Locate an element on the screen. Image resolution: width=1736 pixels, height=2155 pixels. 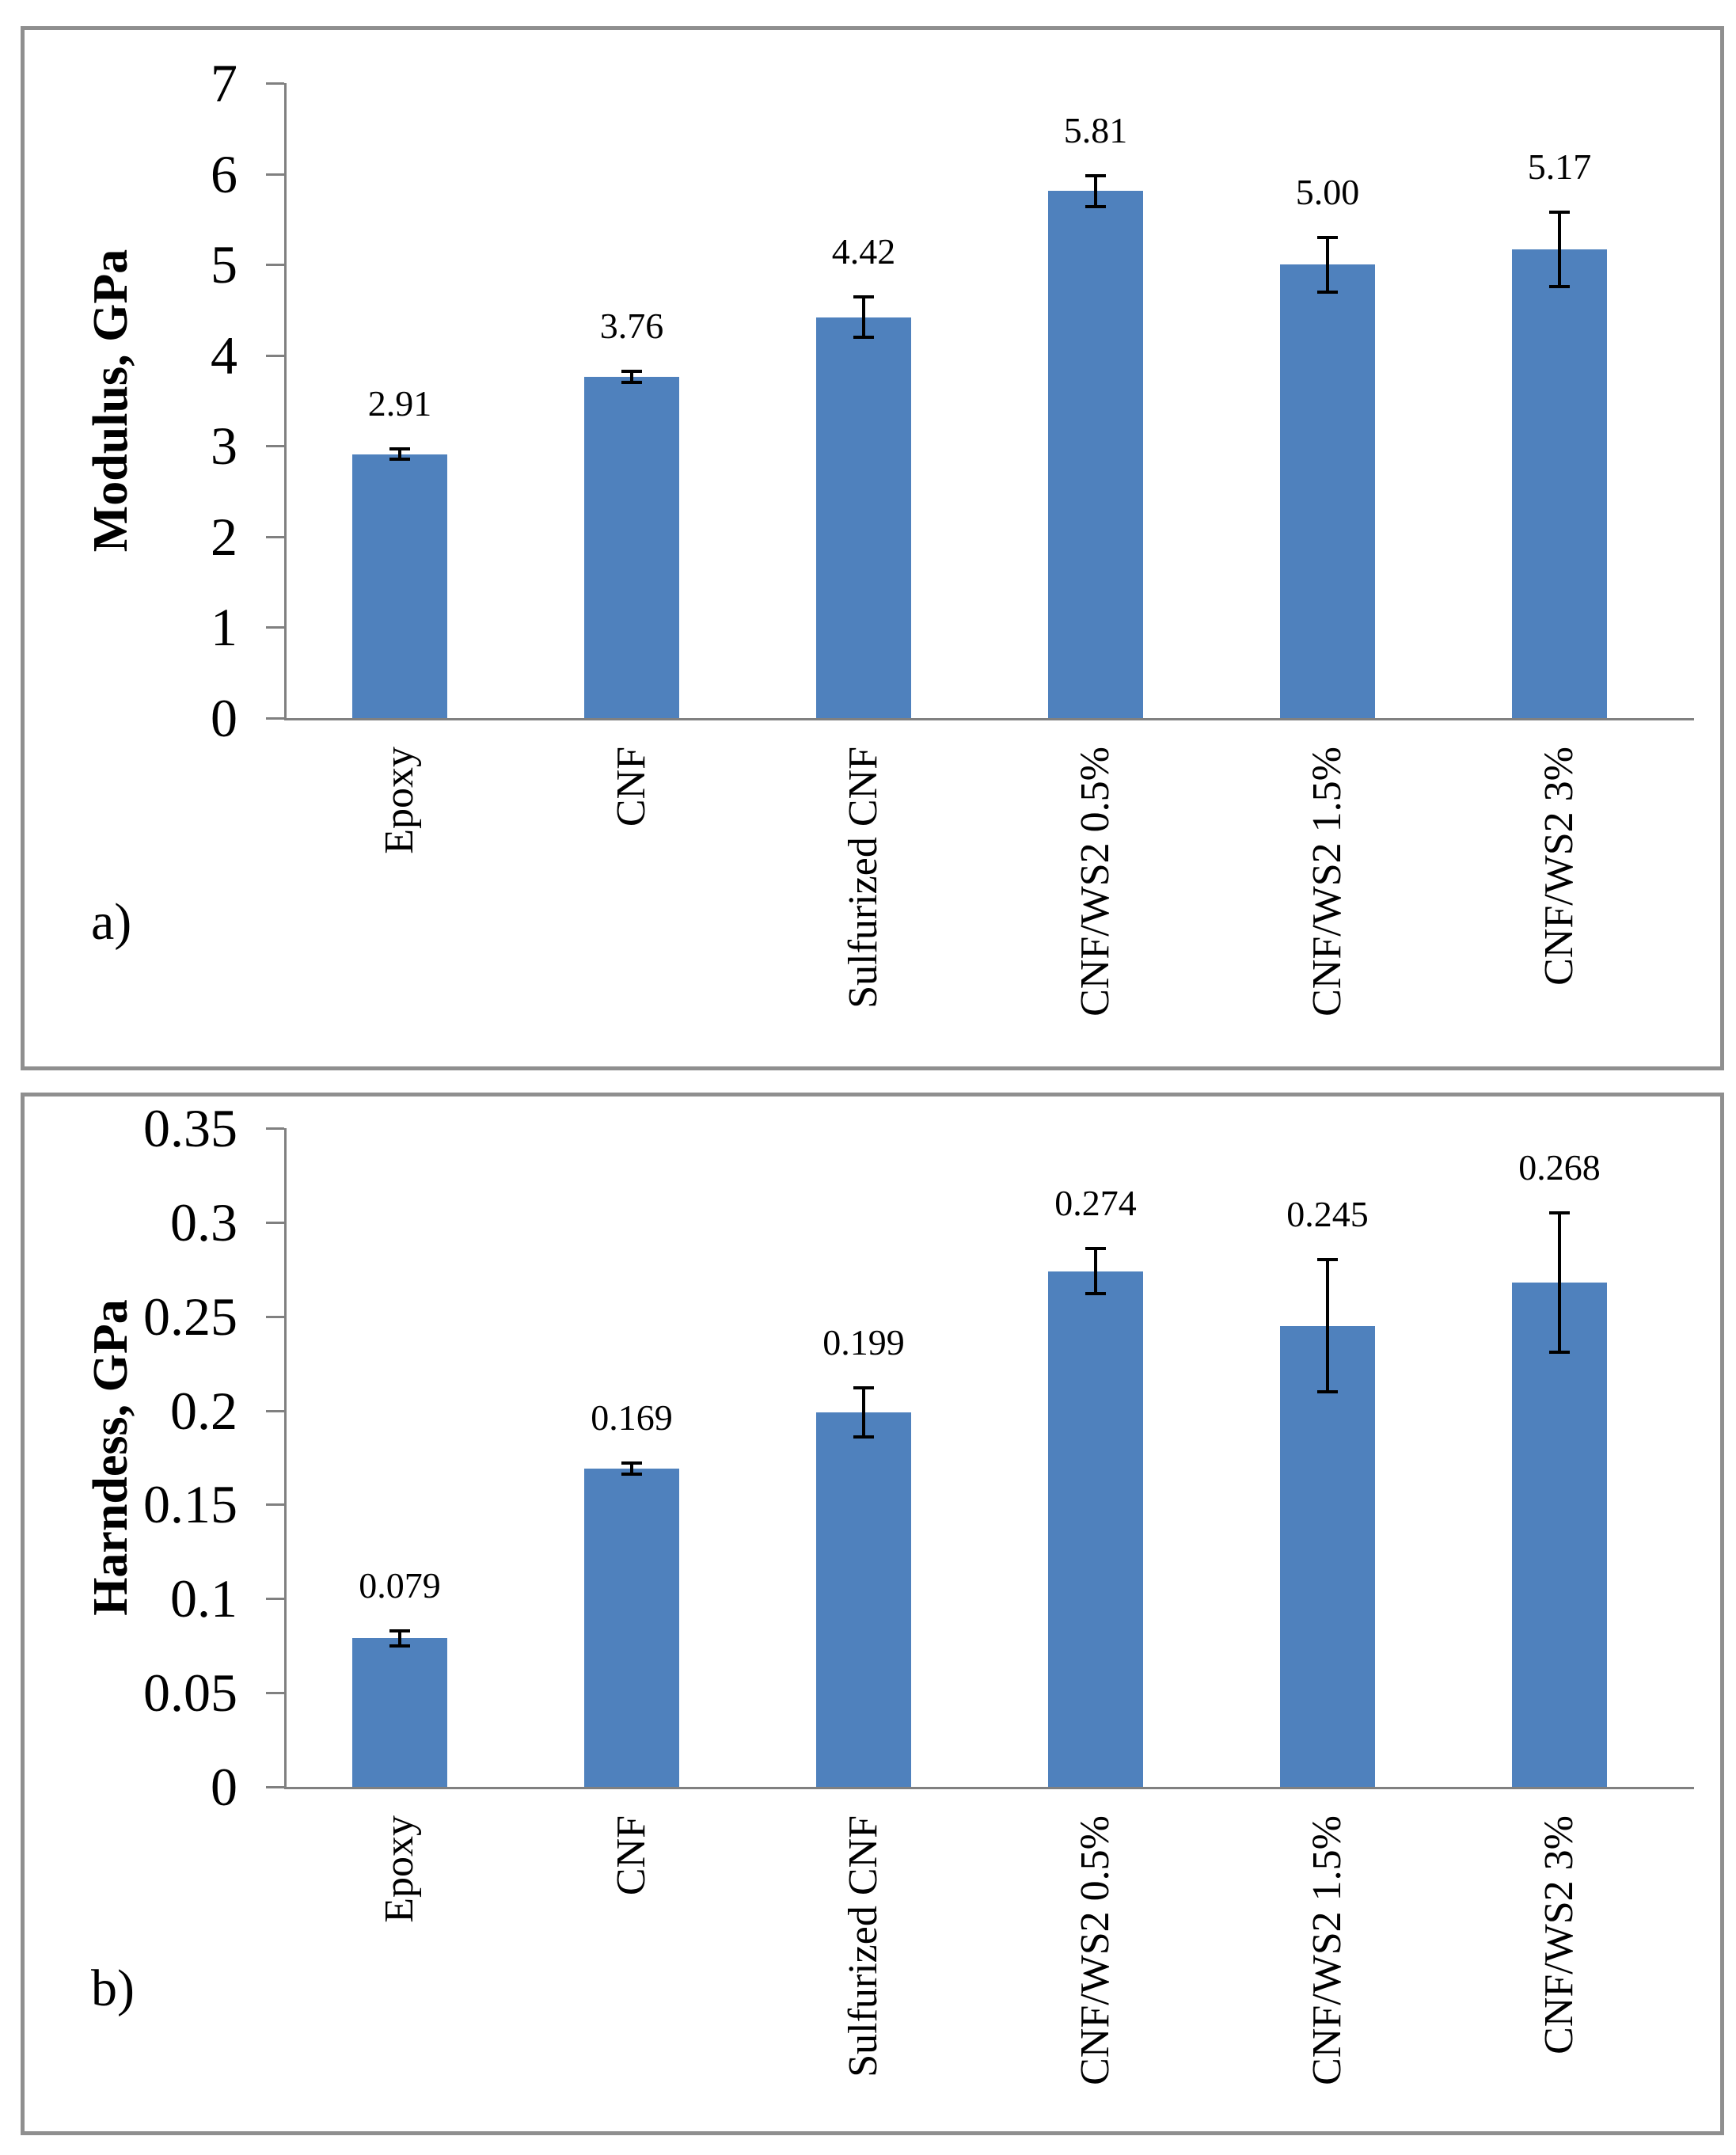
value-label: 2.91 is located at coordinates (400, 403).